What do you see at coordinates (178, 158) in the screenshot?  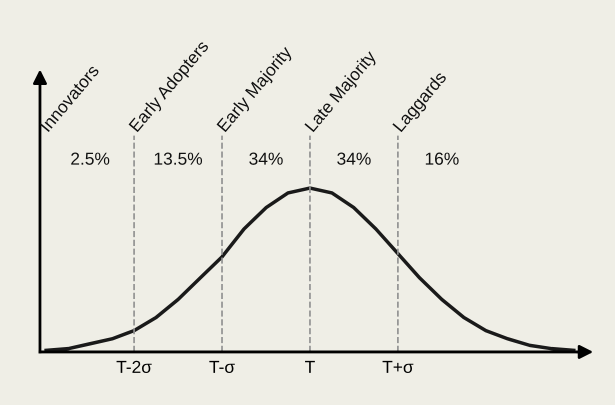 I see `text: 13.5%` at bounding box center [178, 158].